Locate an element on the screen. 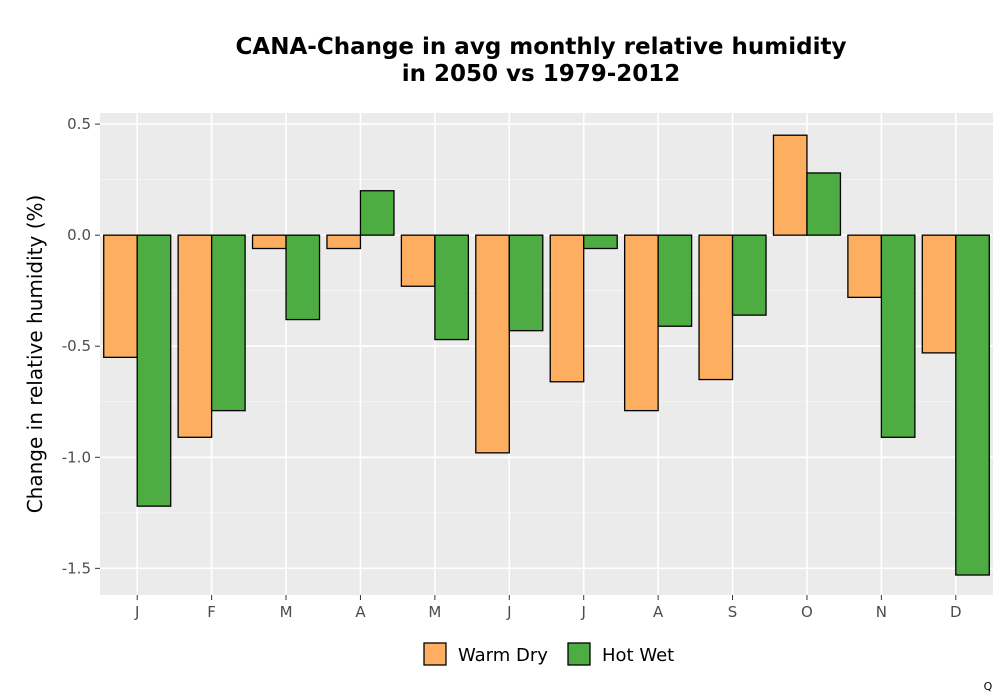 The height and width of the screenshot is (700, 1000). y-tick-label: -1.0 is located at coordinates (76, 457).